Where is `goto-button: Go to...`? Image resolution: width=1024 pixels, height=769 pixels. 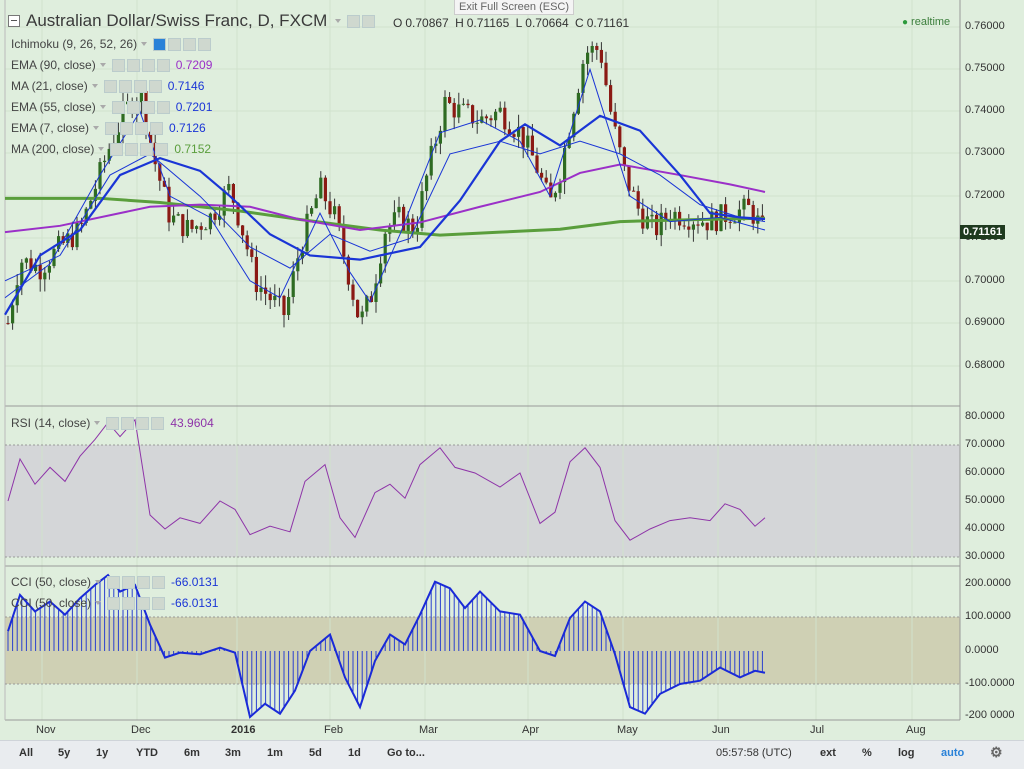 goto-button: Go to... is located at coordinates (406, 753).